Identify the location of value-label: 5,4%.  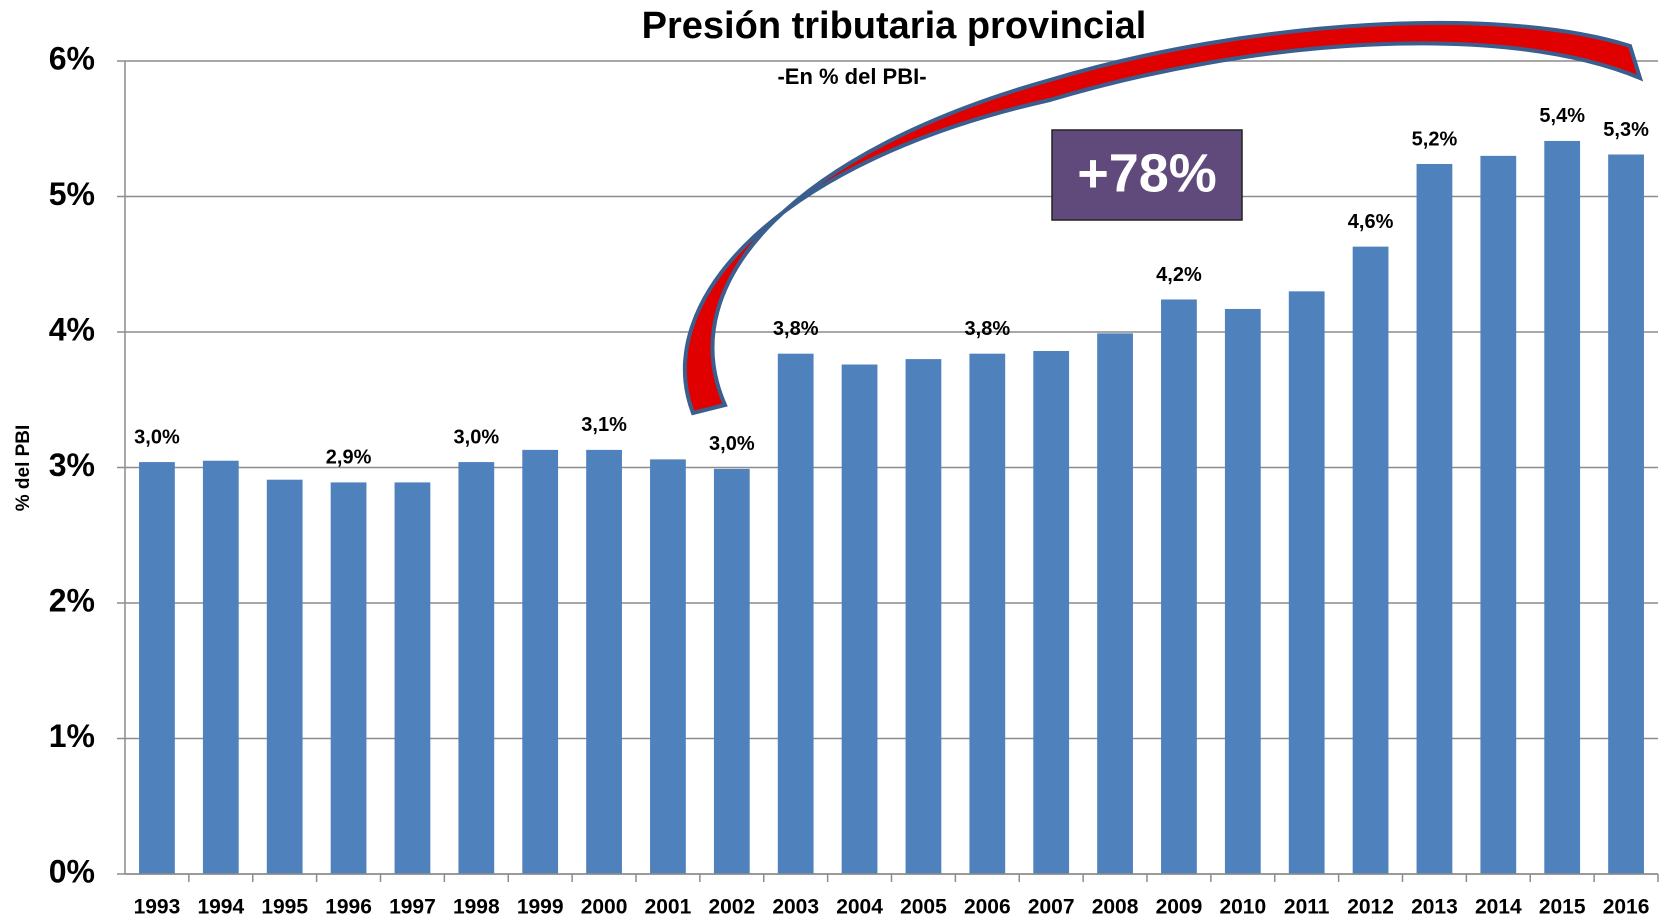
(1562, 116).